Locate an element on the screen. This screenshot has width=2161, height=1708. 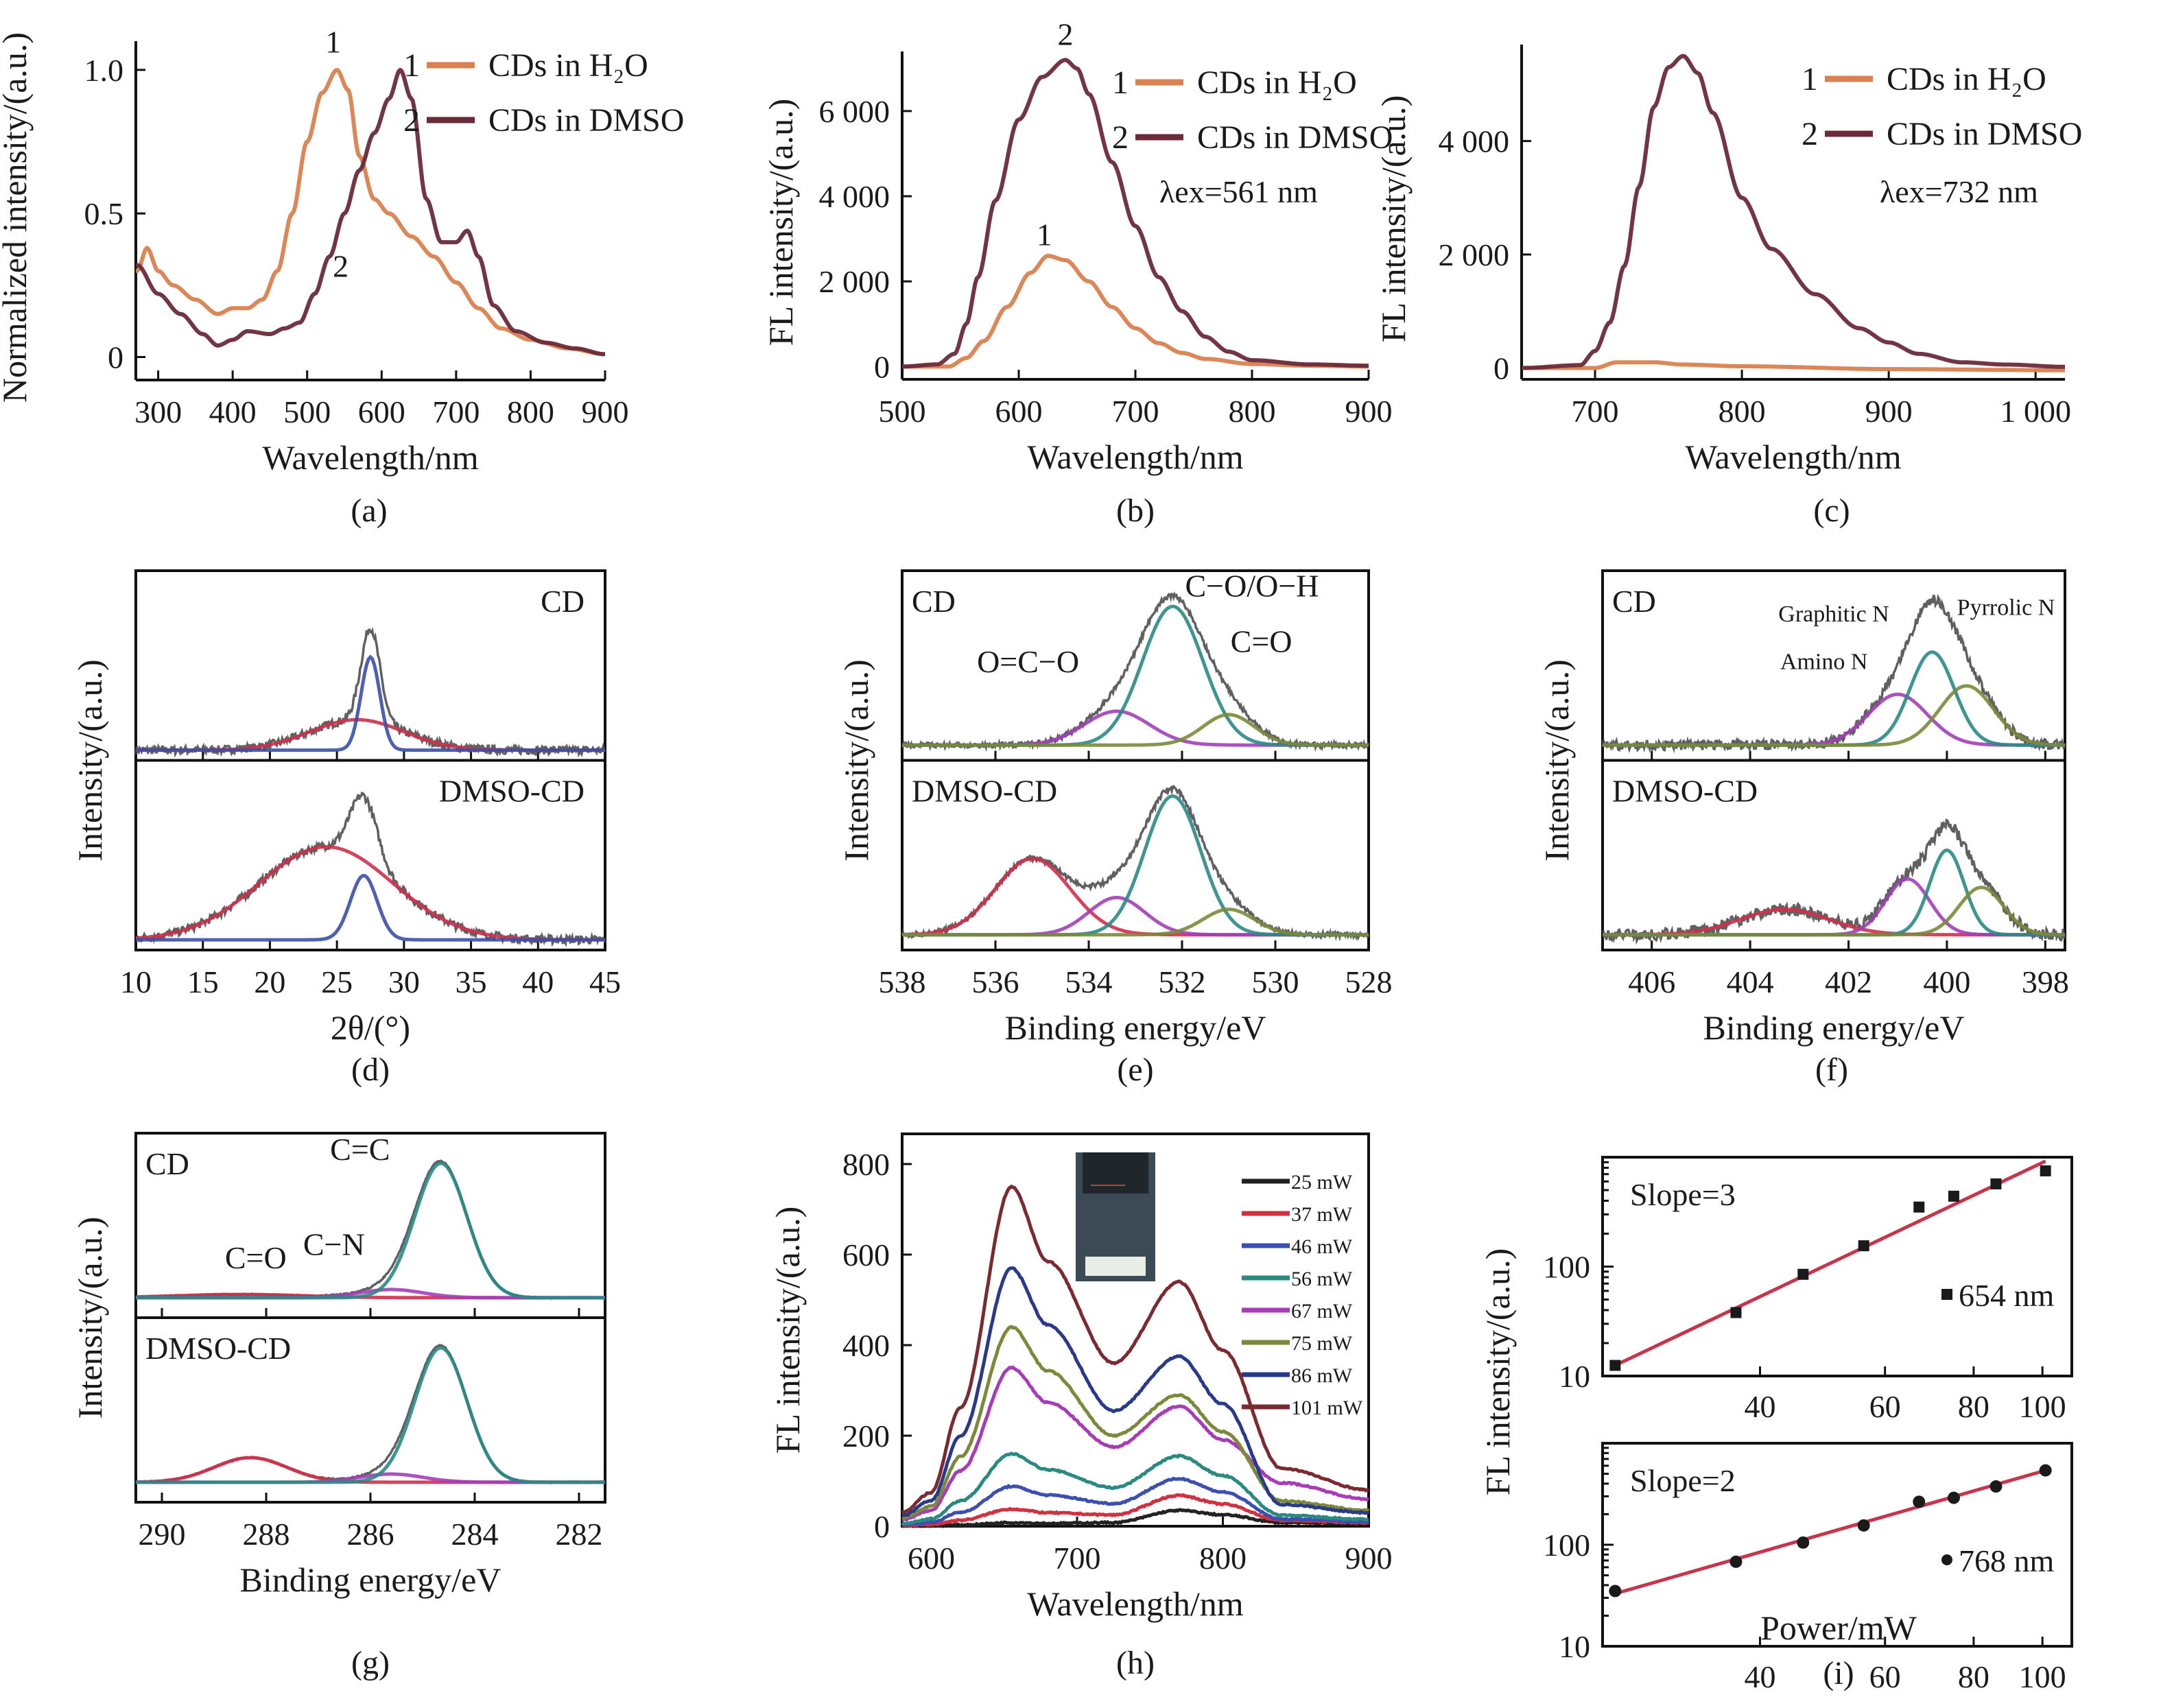
x-tick-label: 400 is located at coordinates (233, 411).